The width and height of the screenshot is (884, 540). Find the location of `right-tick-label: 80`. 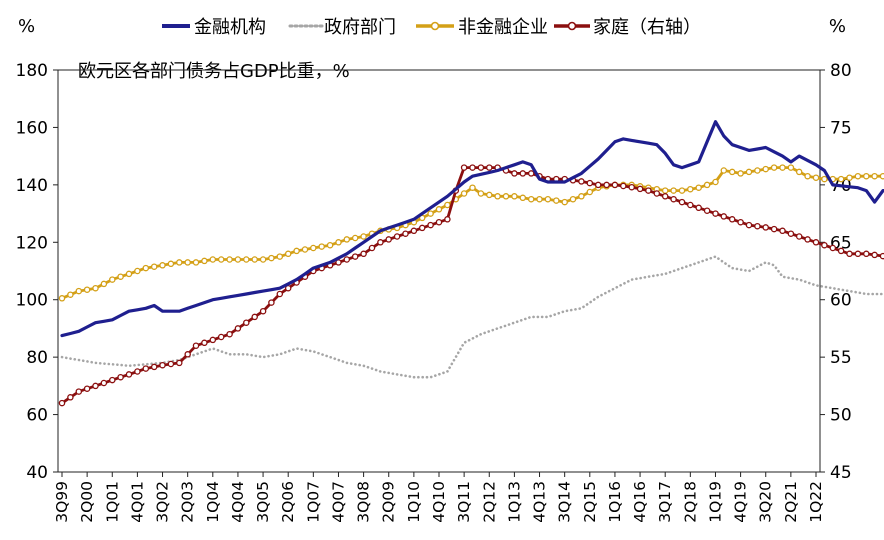

right-tick-label: 80 is located at coordinates (841, 71).